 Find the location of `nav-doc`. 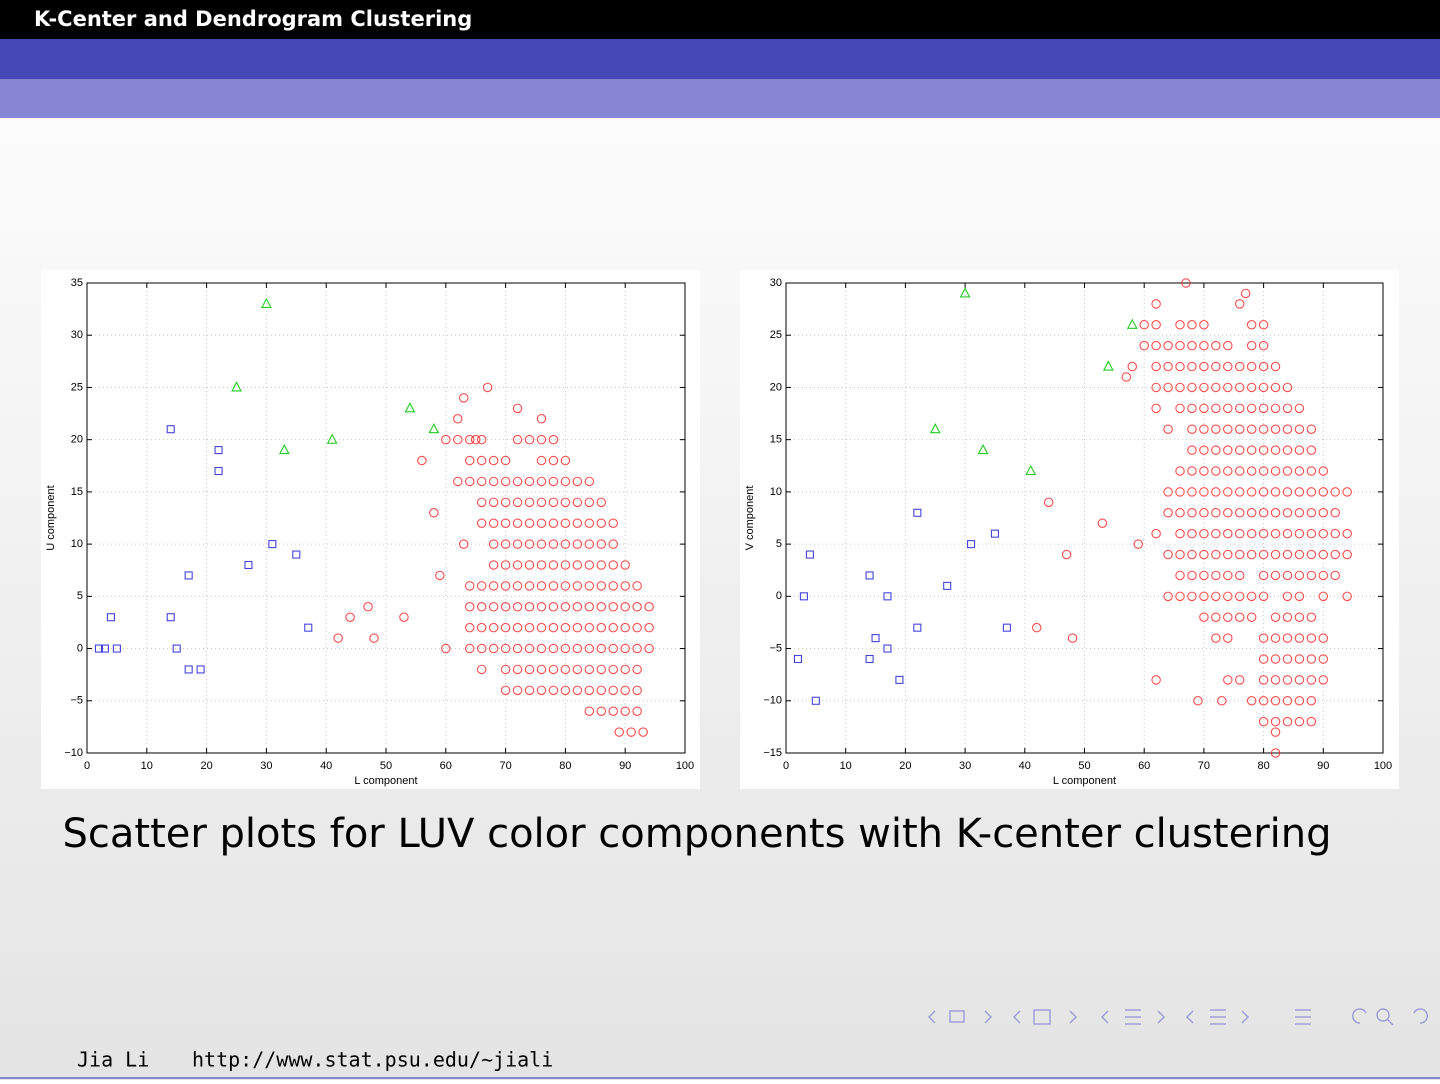

nav-doc is located at coordinates (1217, 1017).